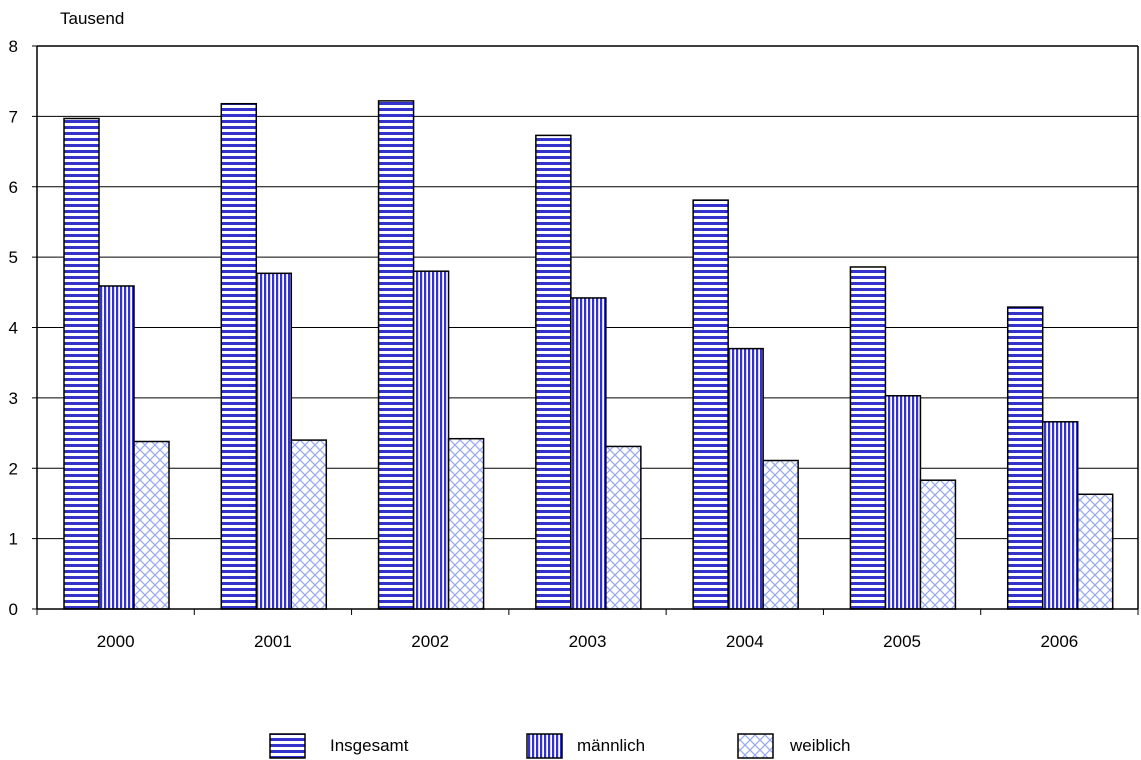 The width and height of the screenshot is (1141, 760). I want to click on x-tick-label: 2006, so click(1059, 641).